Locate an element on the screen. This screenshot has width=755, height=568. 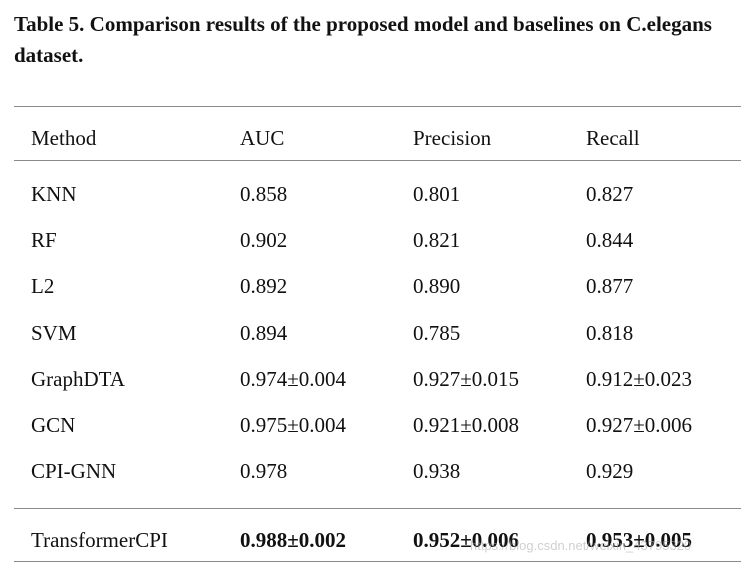
precision-cell: 0.927±0.015 is located at coordinates (466, 379).